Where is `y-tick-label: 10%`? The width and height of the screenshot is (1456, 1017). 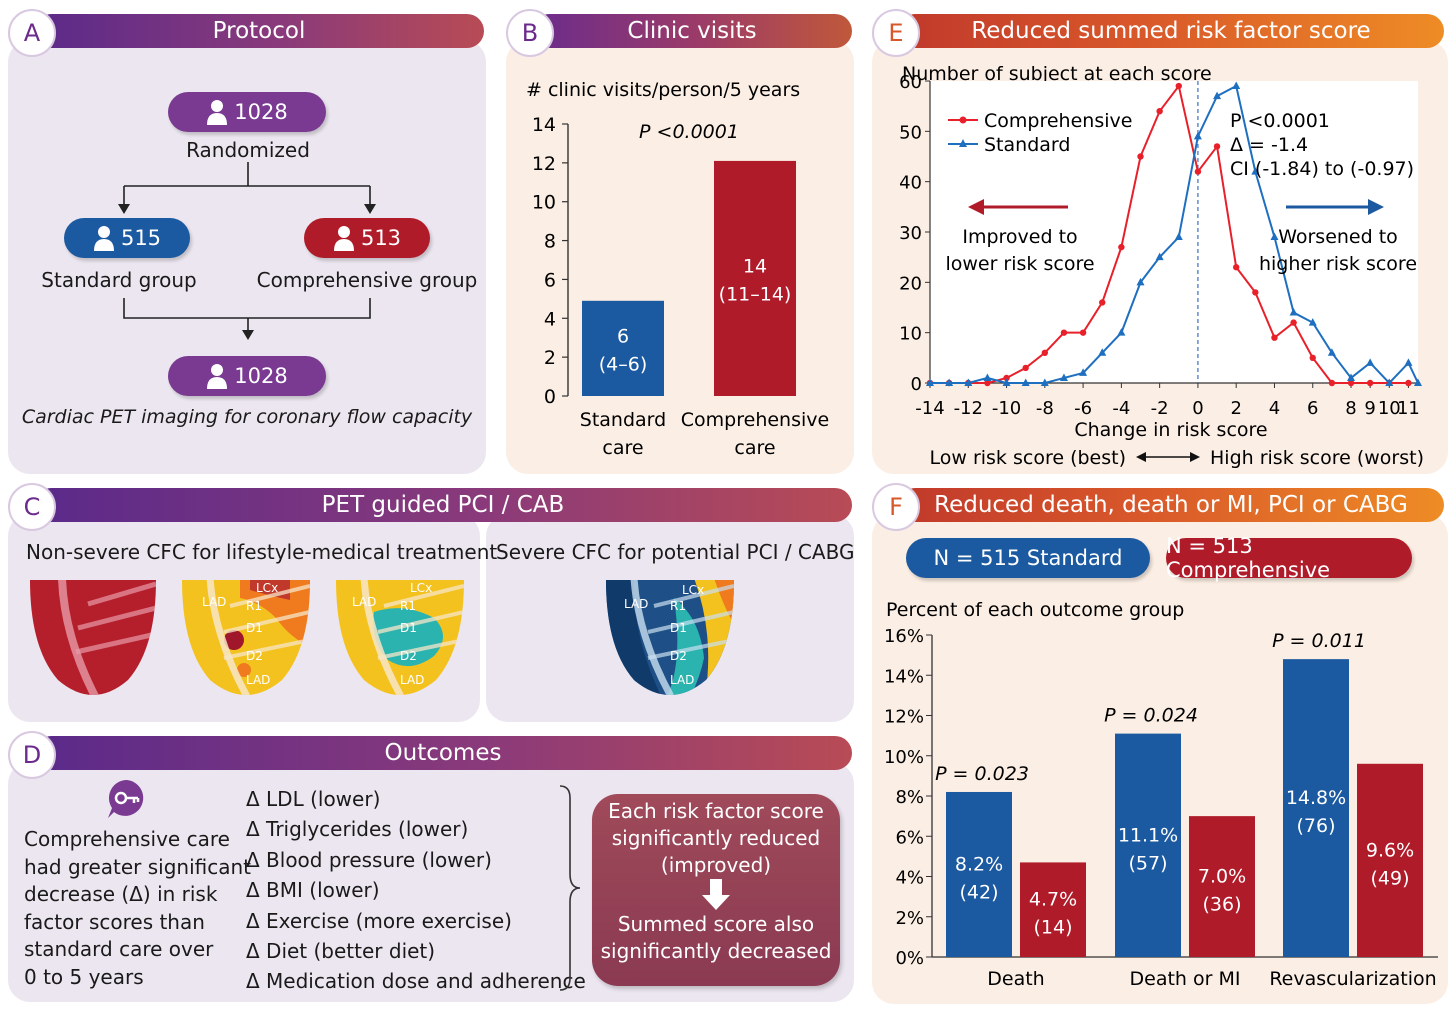
y-tick-label: 10% is located at coordinates (904, 757).